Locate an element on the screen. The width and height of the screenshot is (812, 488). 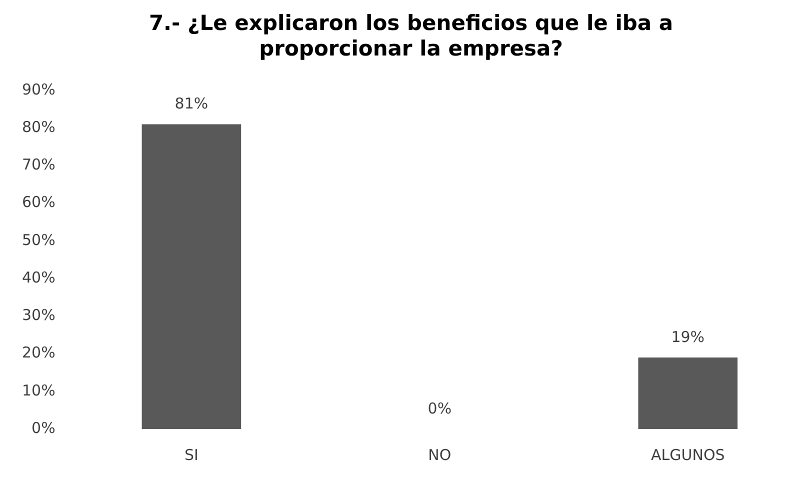
y-tick-label: 20% is located at coordinates (39, 353).